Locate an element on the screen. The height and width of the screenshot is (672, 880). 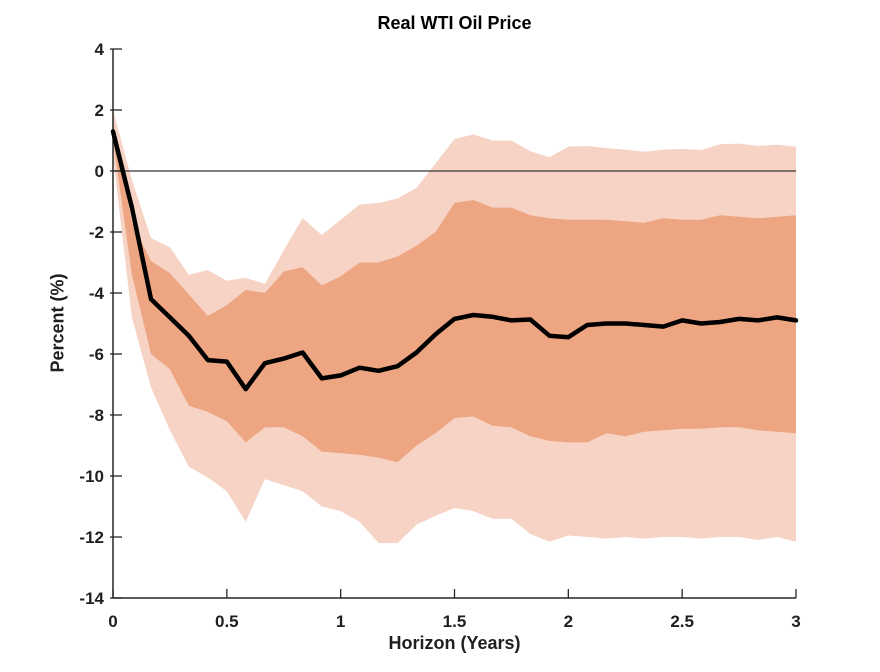
y-tick-label: -12 is located at coordinates (91, 537).